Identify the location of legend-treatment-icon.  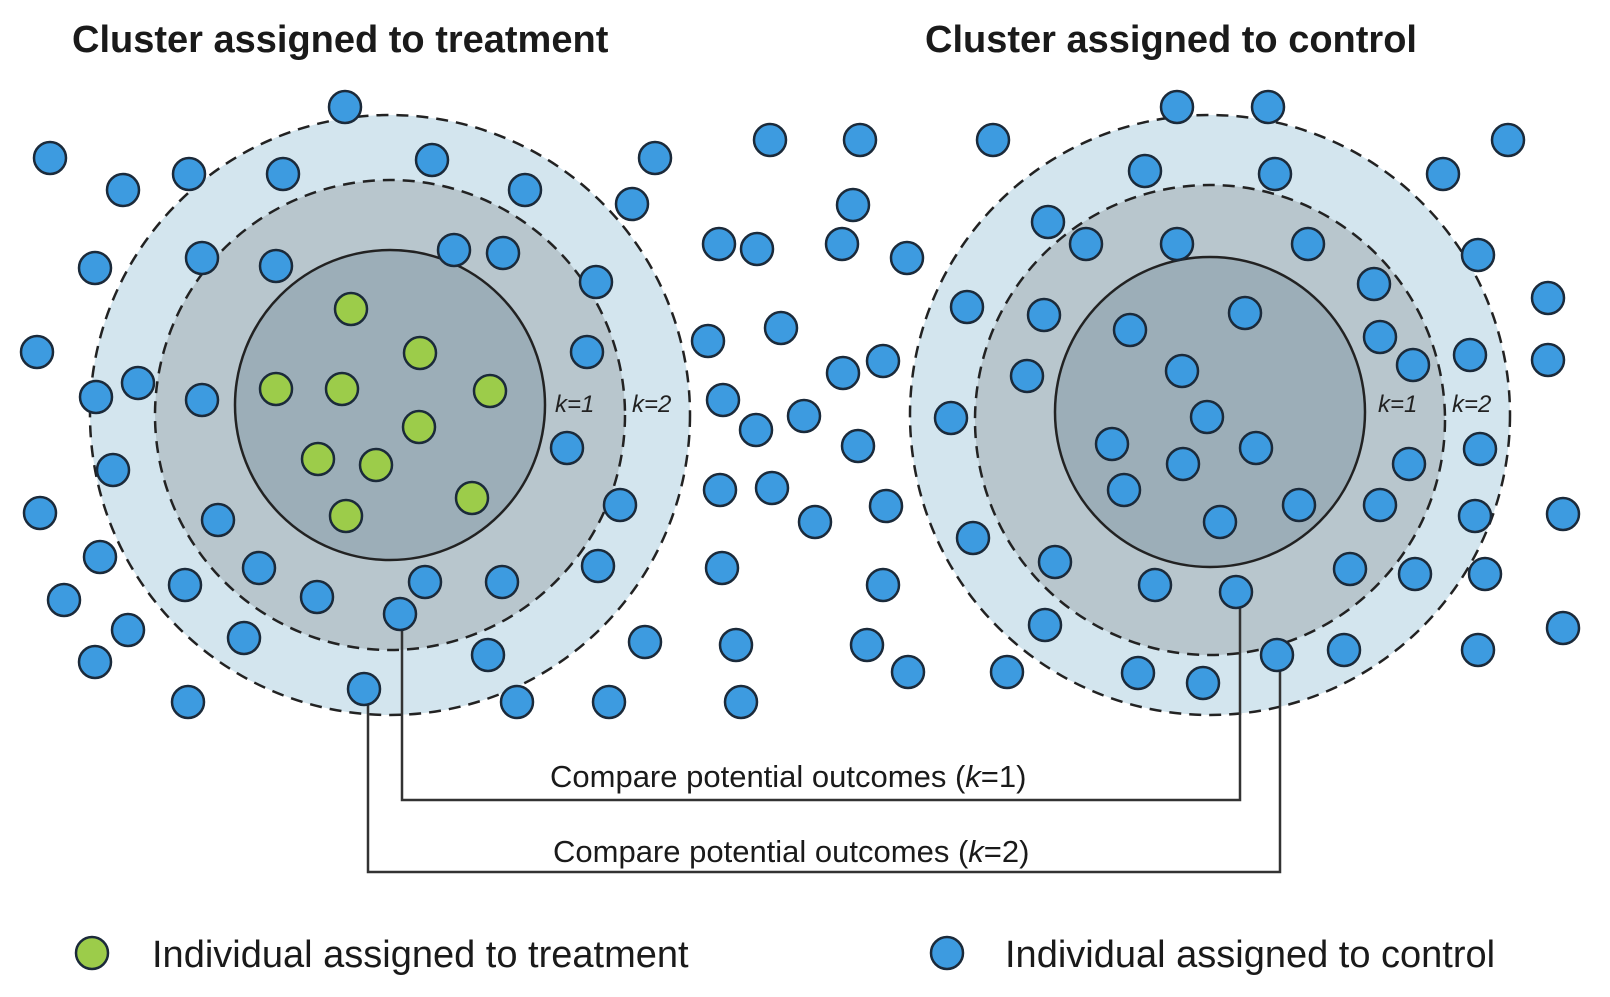
(92, 953).